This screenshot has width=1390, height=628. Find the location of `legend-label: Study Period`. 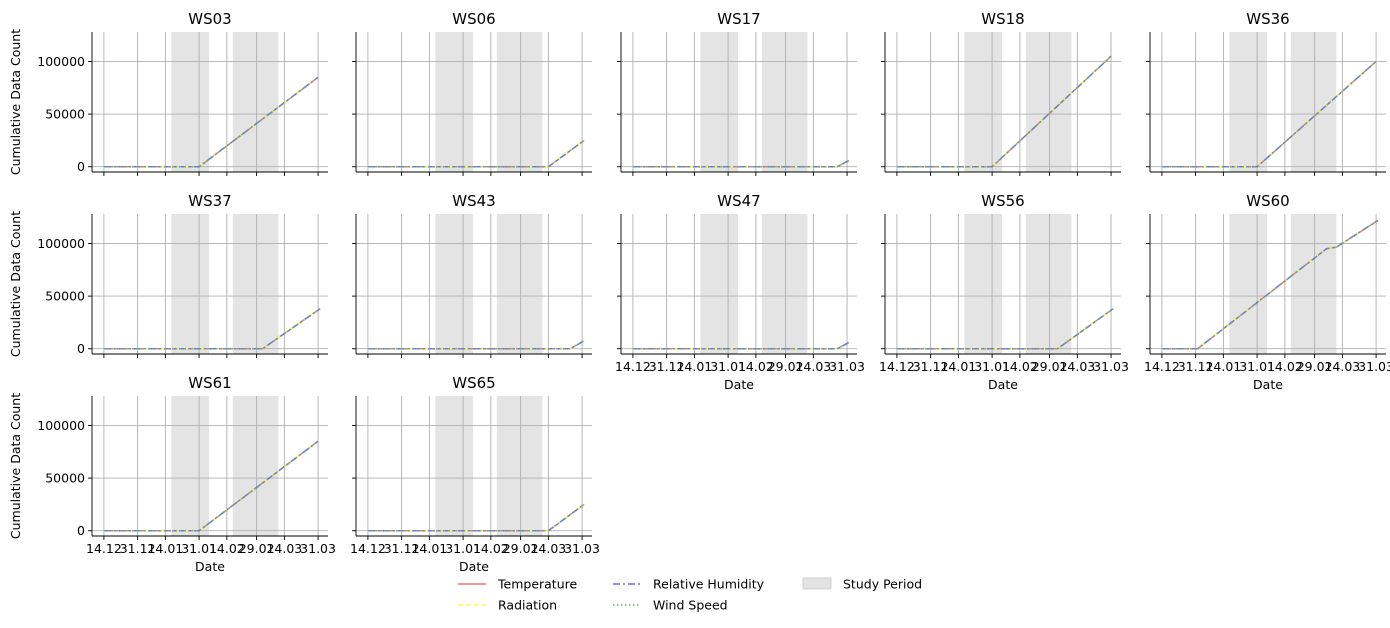

legend-label: Study Period is located at coordinates (882, 584).